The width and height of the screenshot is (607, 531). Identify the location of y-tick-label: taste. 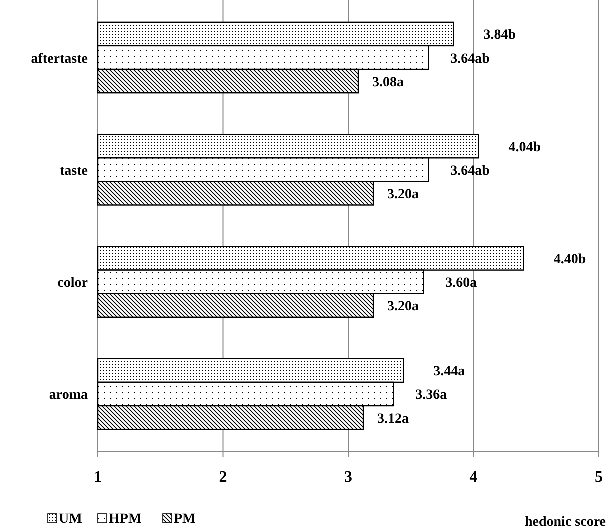
(74, 171).